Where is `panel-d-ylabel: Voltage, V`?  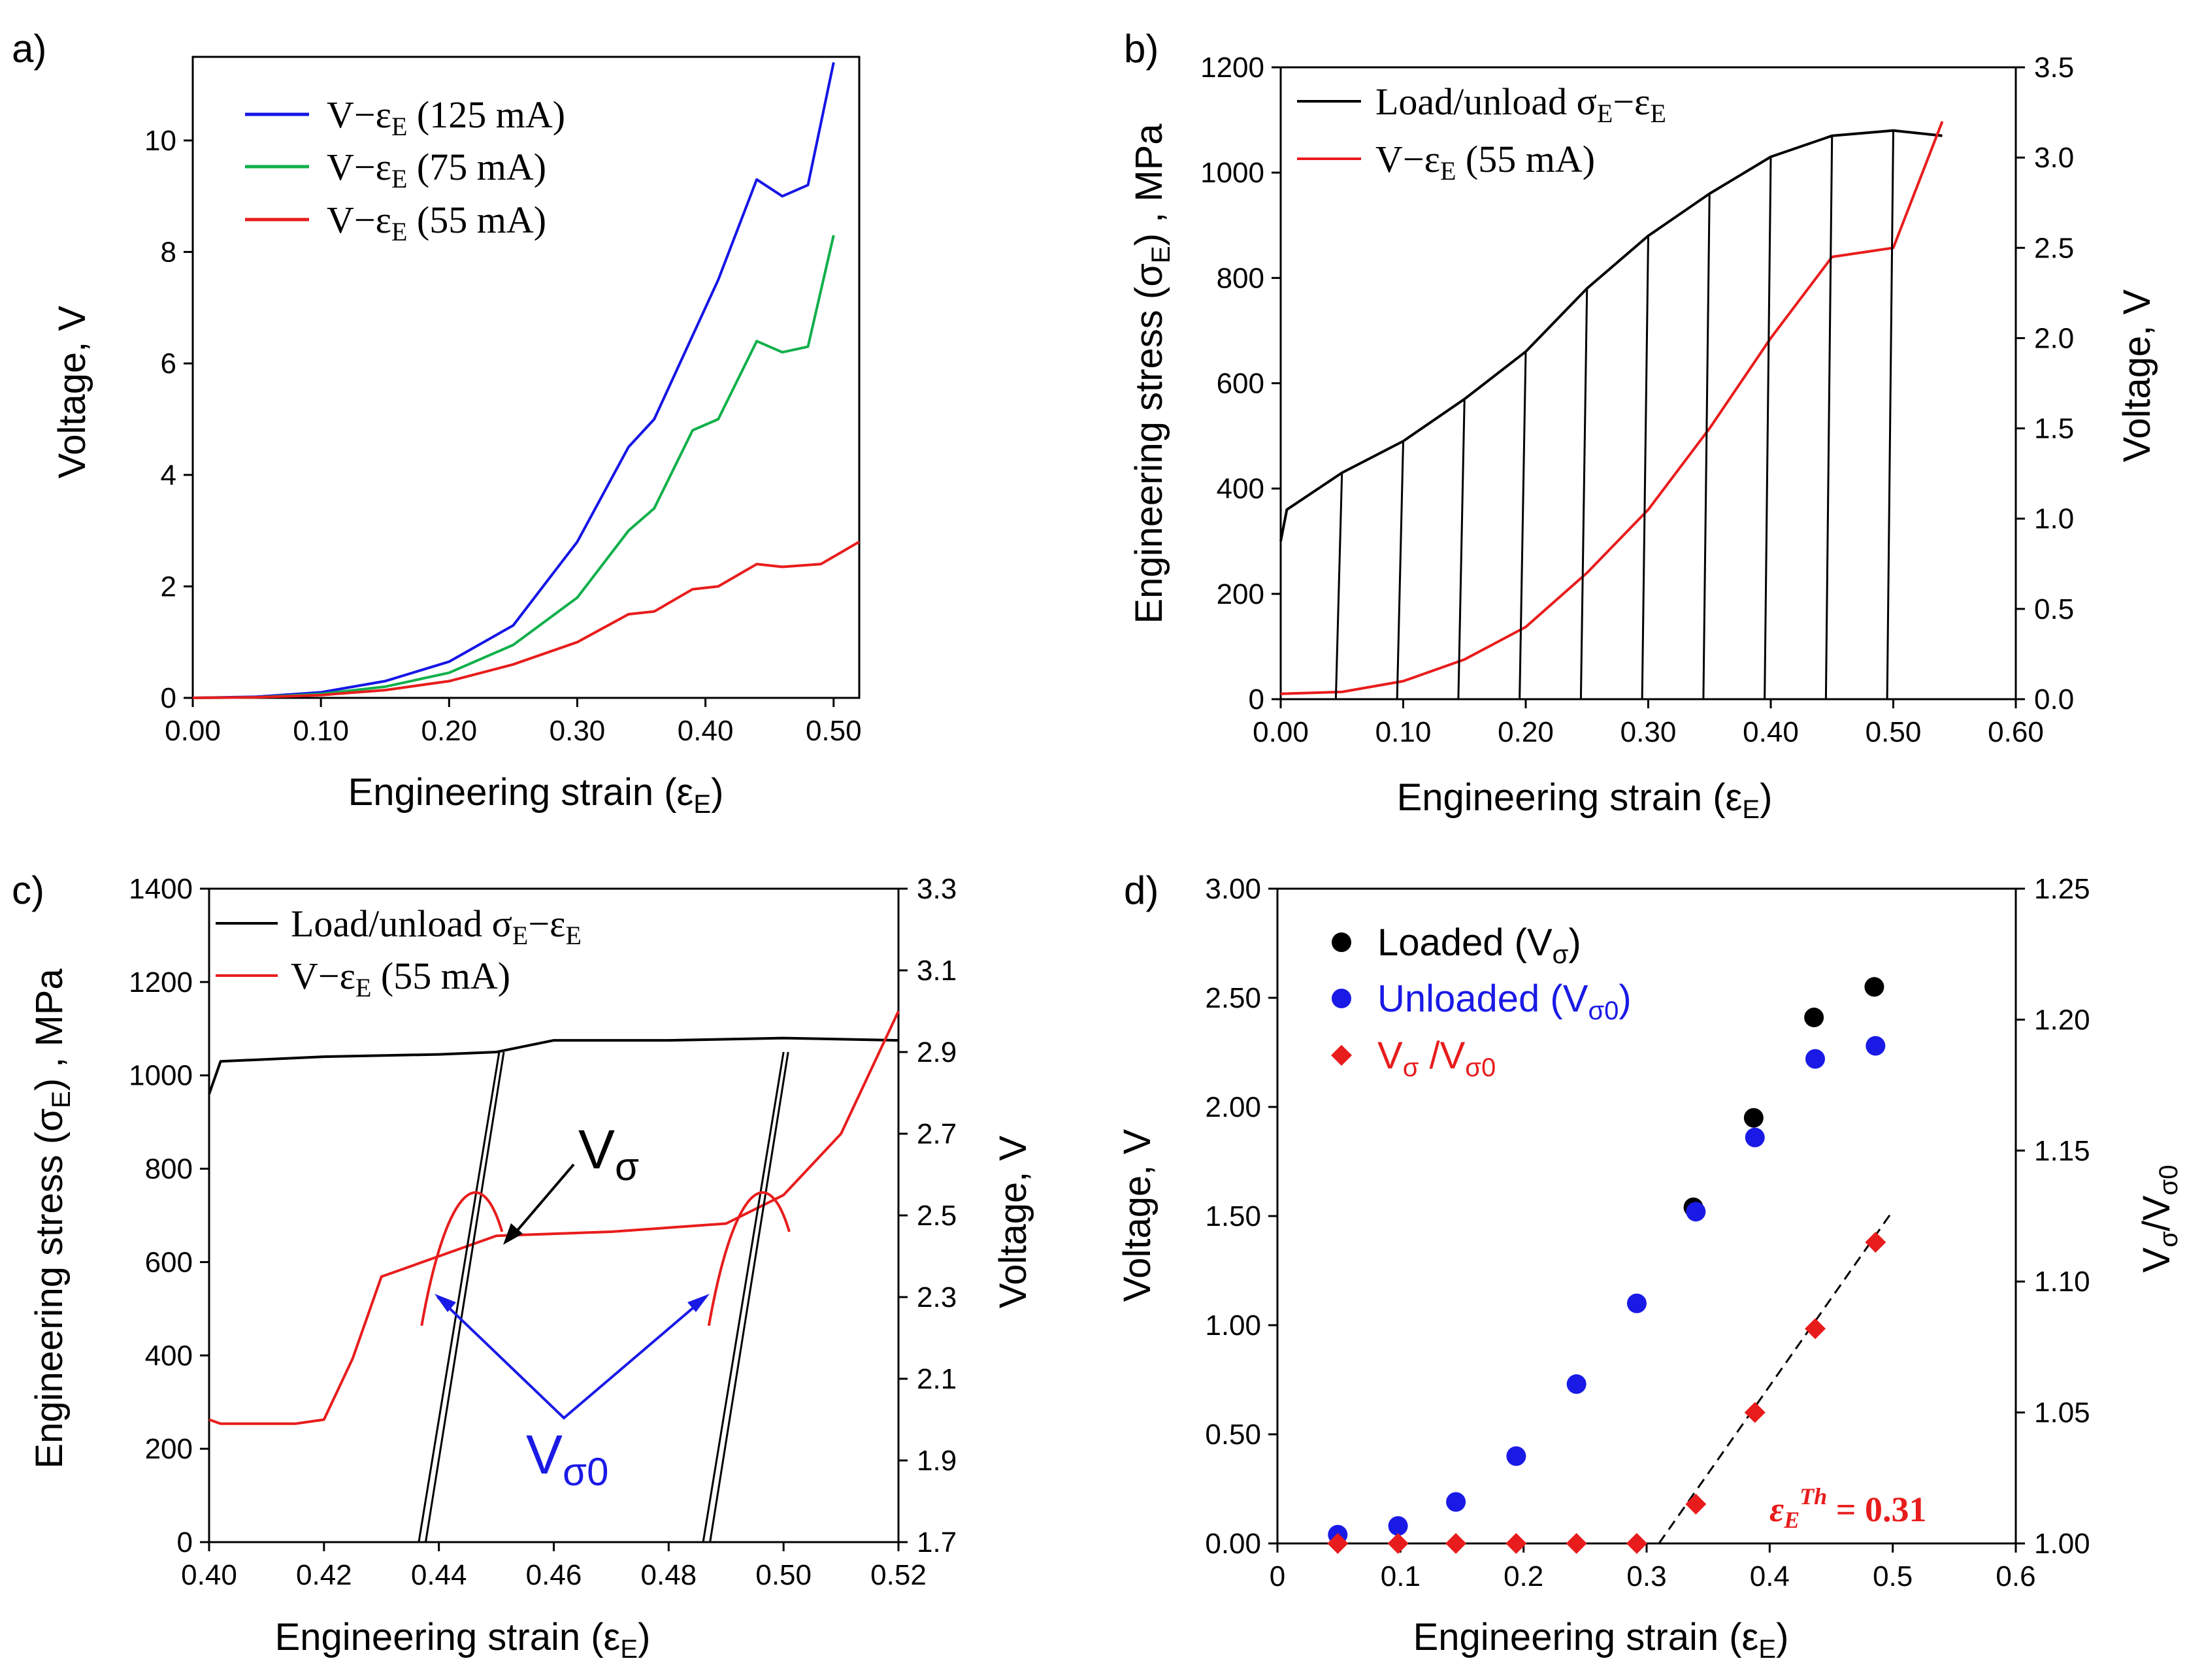 panel-d-ylabel: Voltage, V is located at coordinates (1137, 1215).